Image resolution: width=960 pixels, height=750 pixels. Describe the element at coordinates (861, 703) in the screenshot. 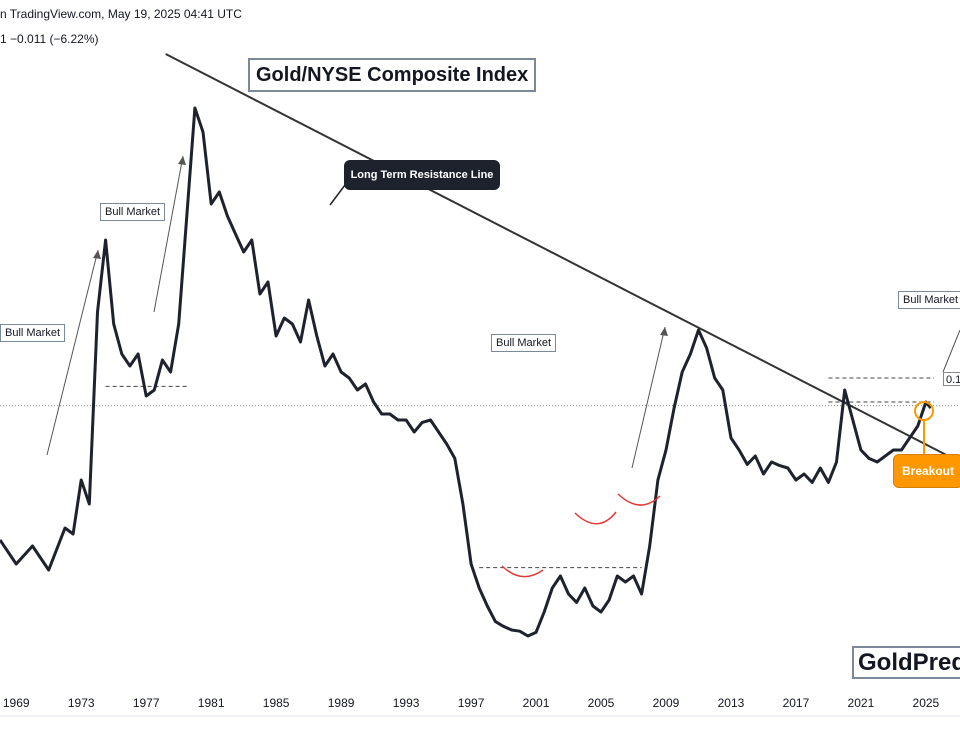

I see `x-tick-label-2021: 2021` at that location.